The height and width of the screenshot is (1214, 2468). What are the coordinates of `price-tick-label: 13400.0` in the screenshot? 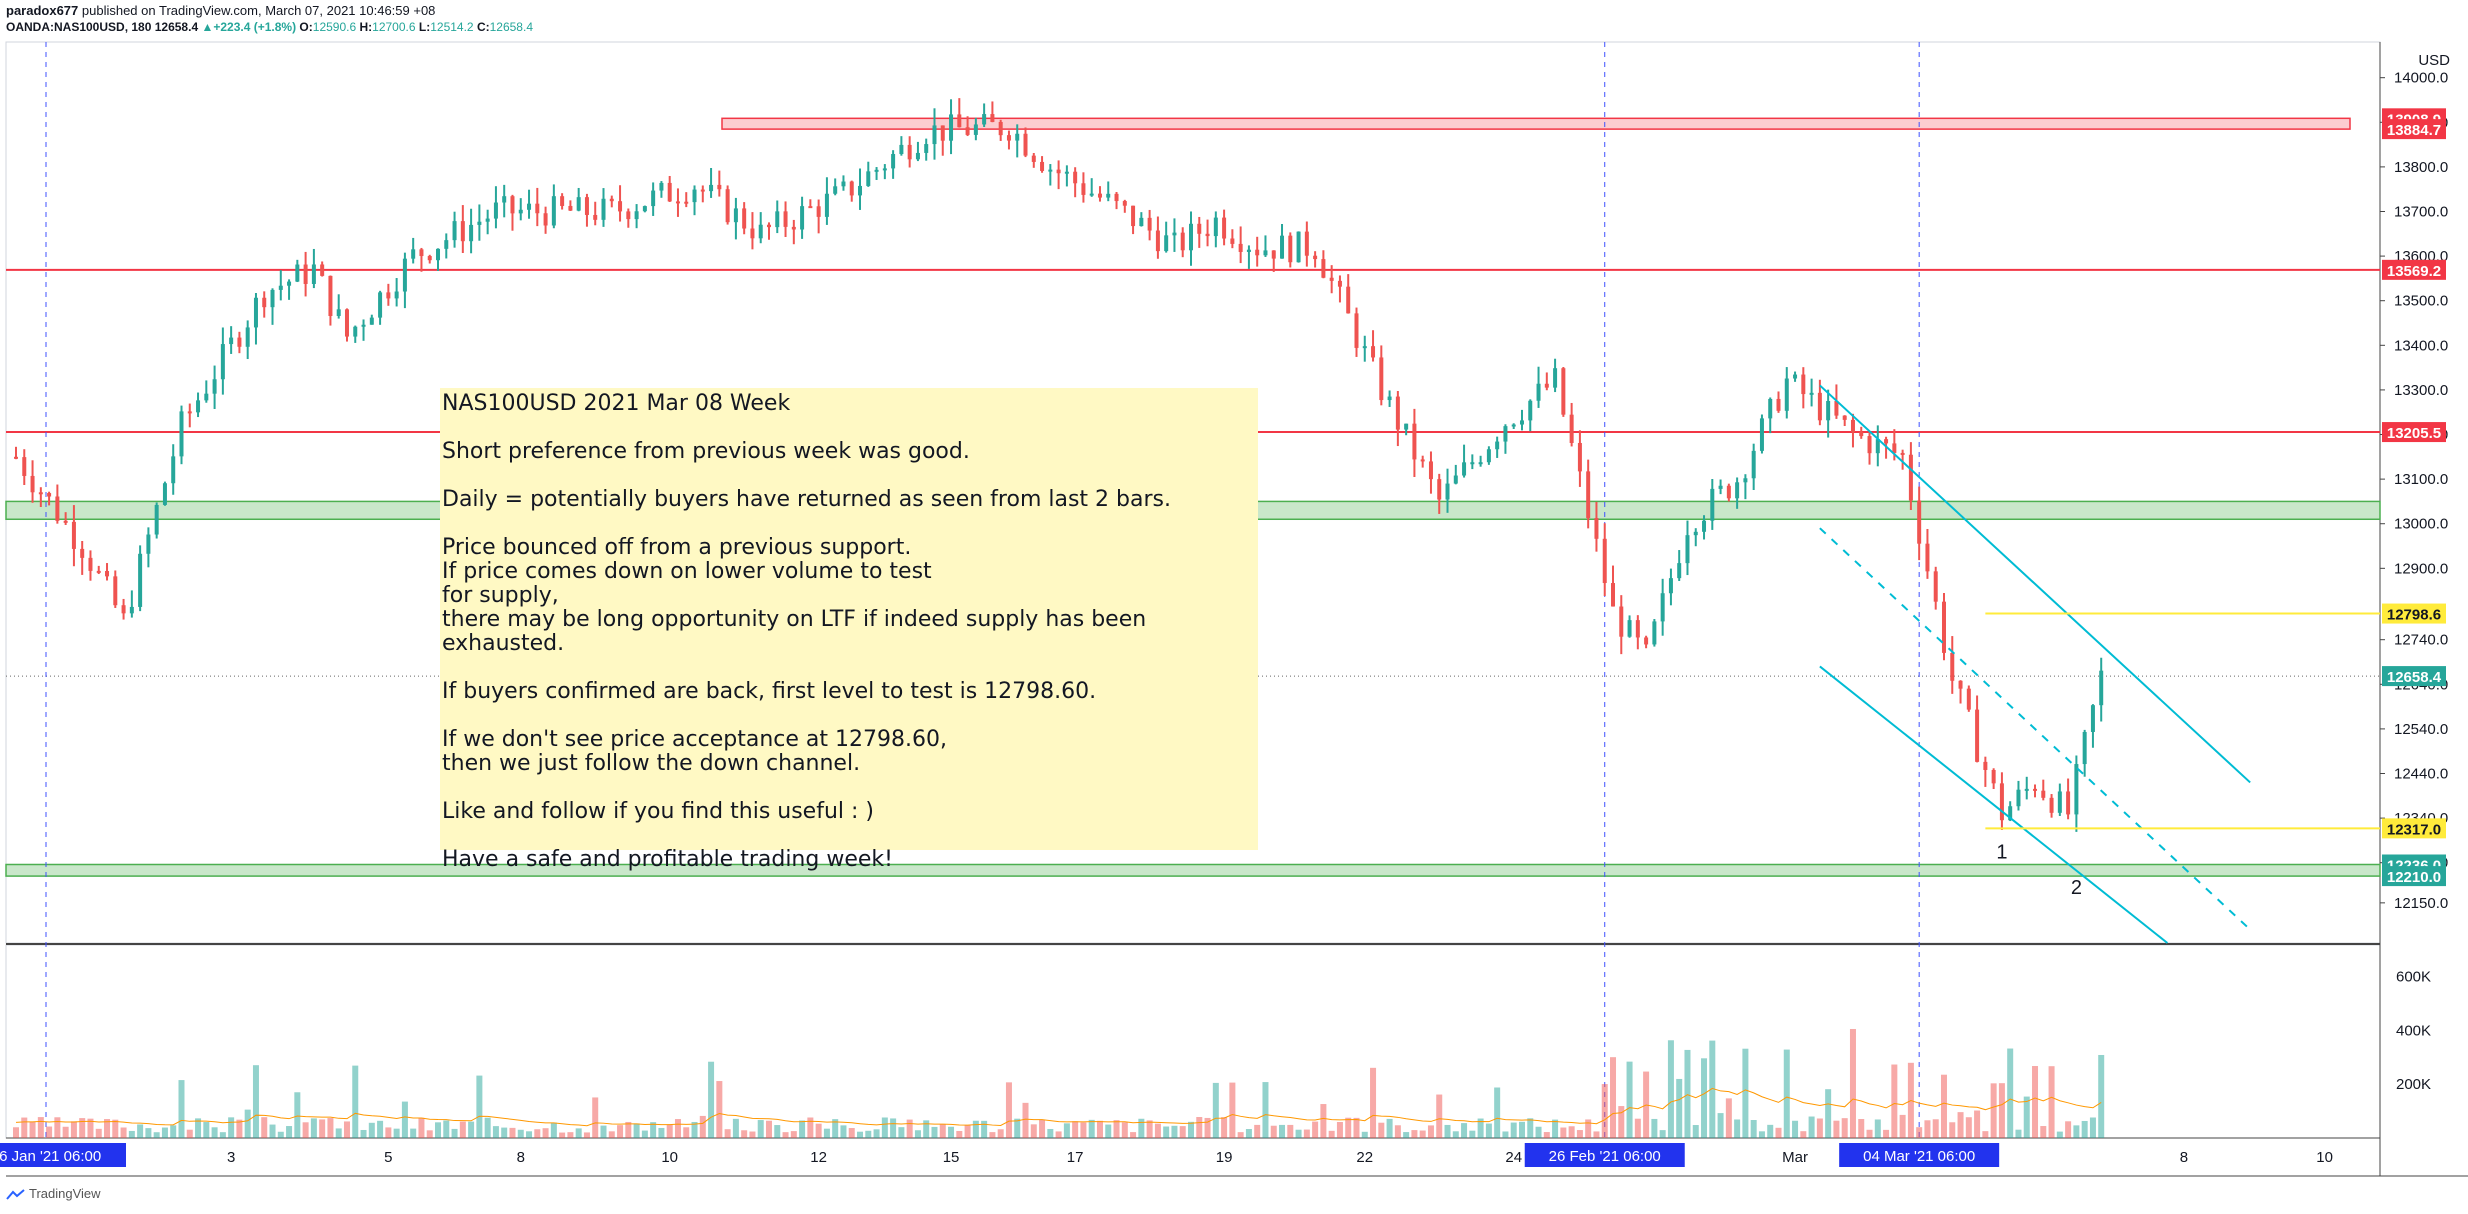 It's located at (2421, 345).